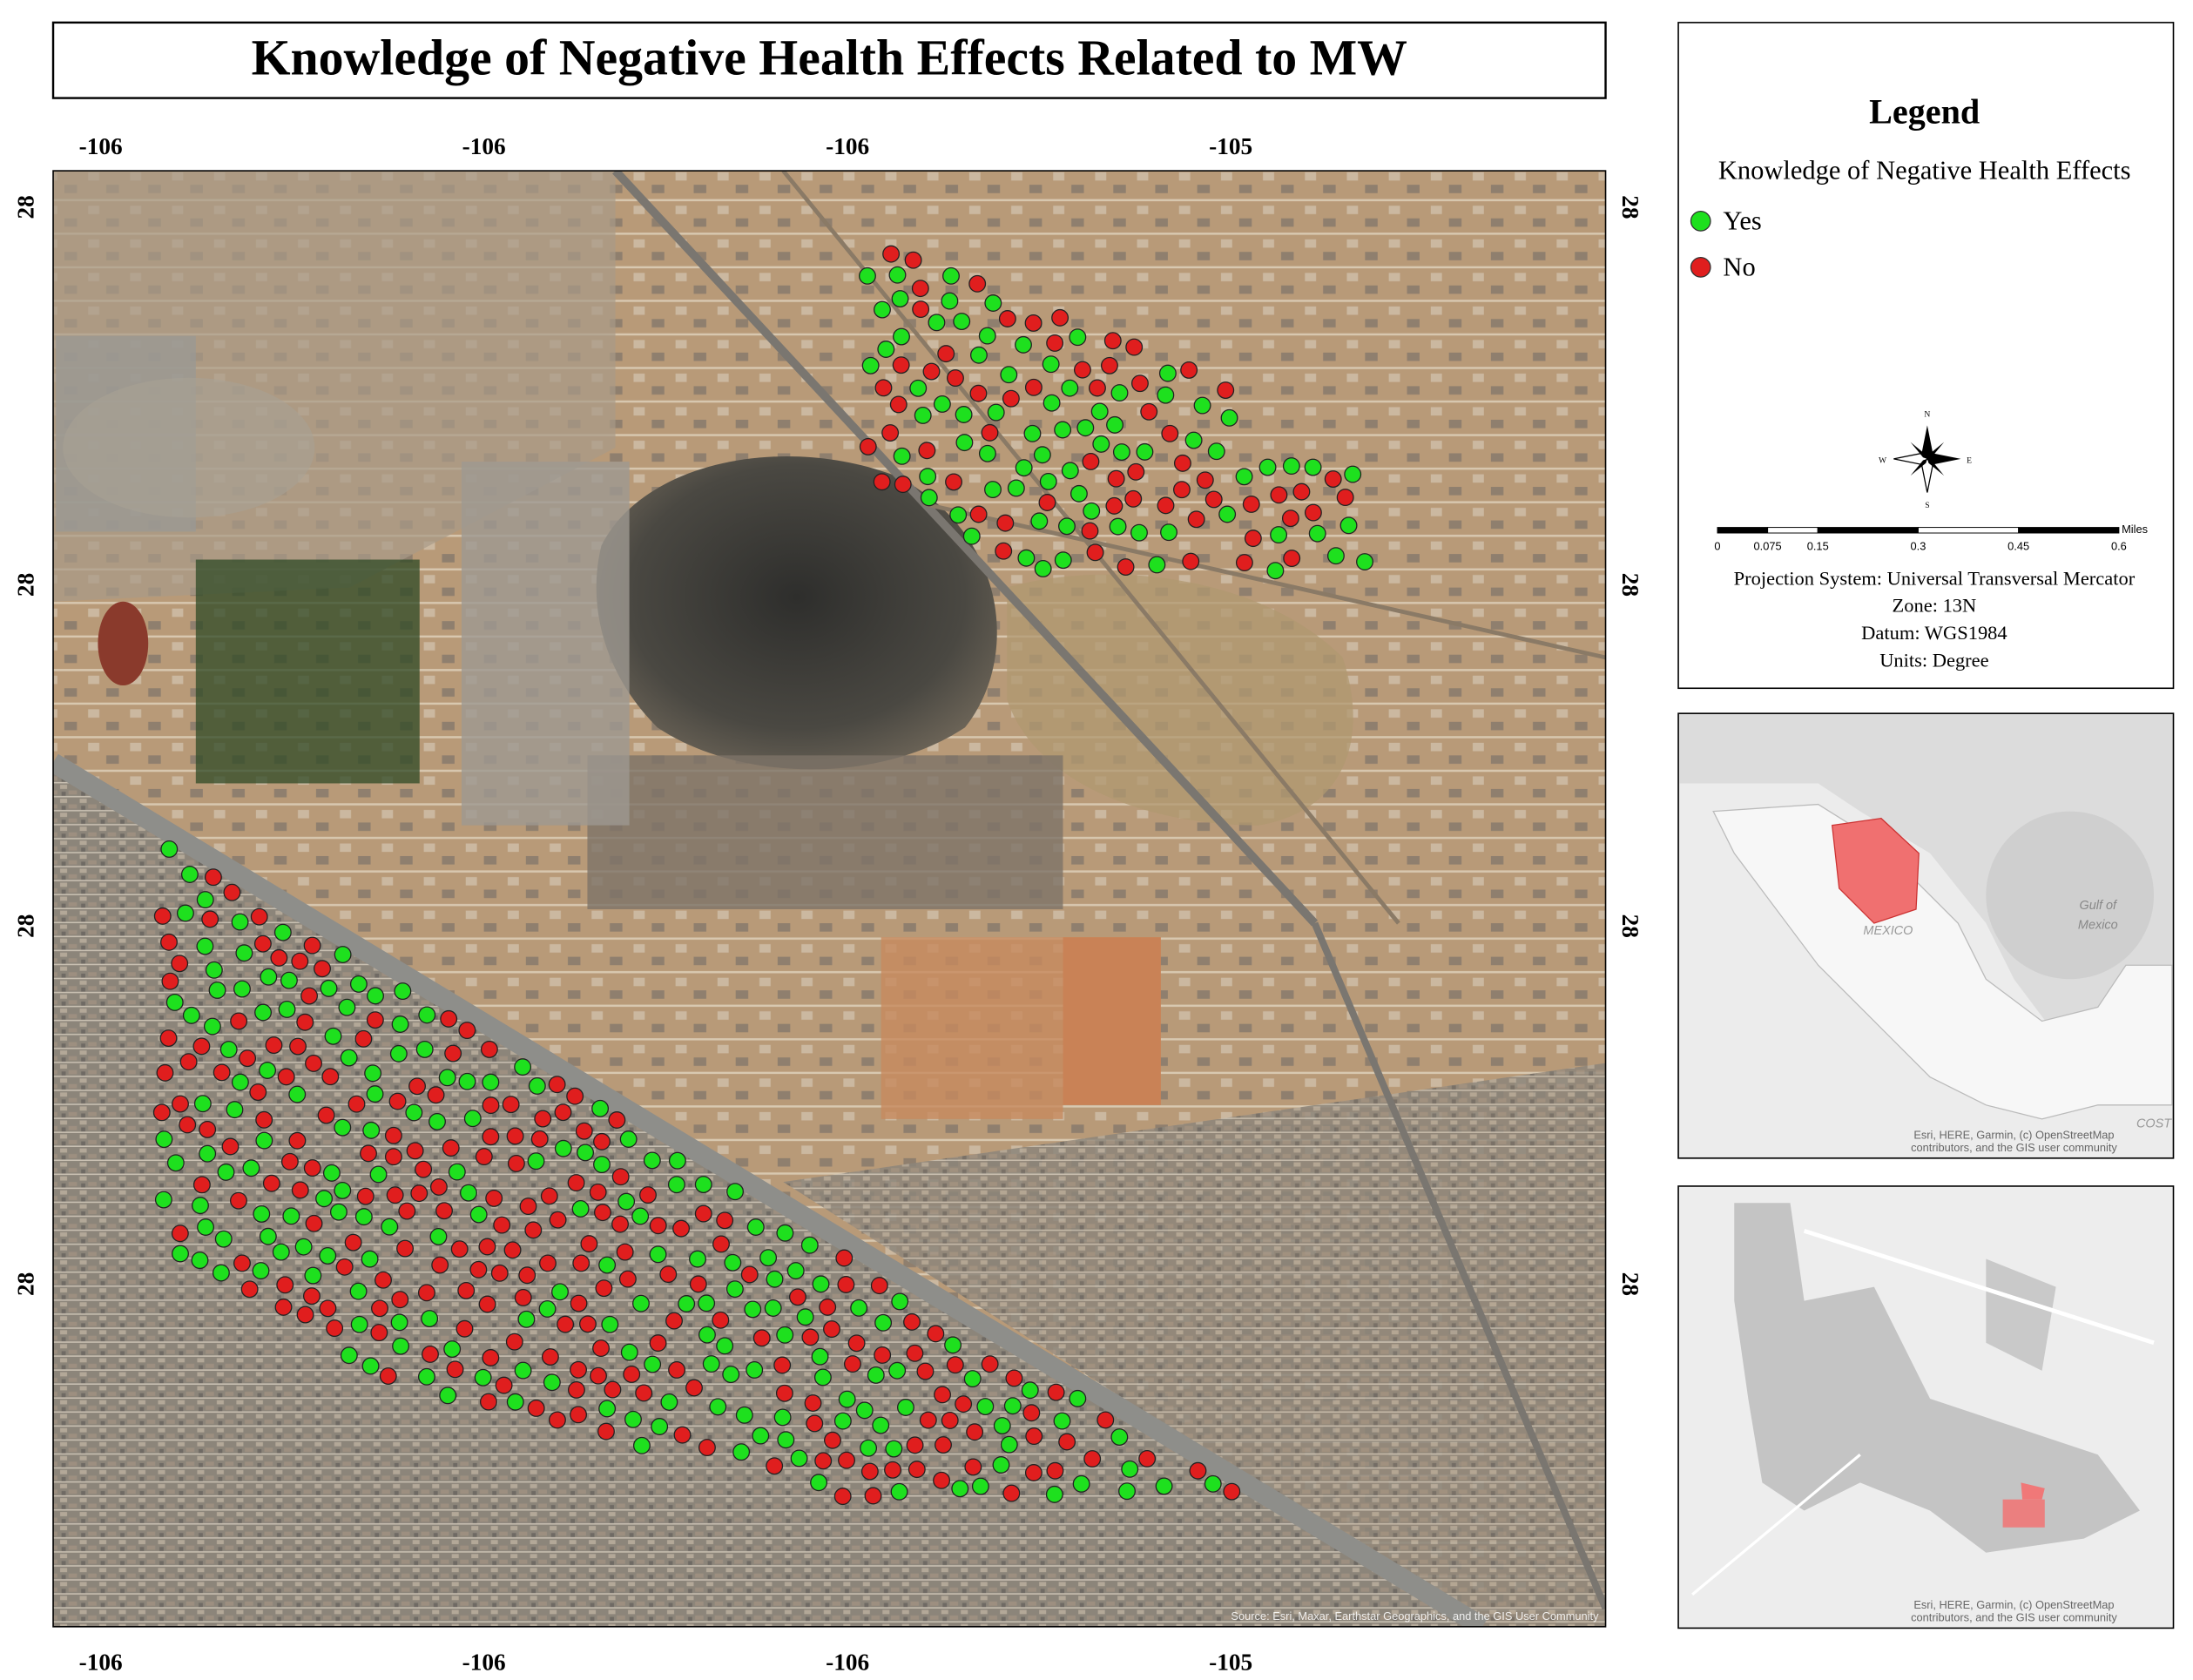  I want to click on legend-label: Yes, so click(1742, 221).